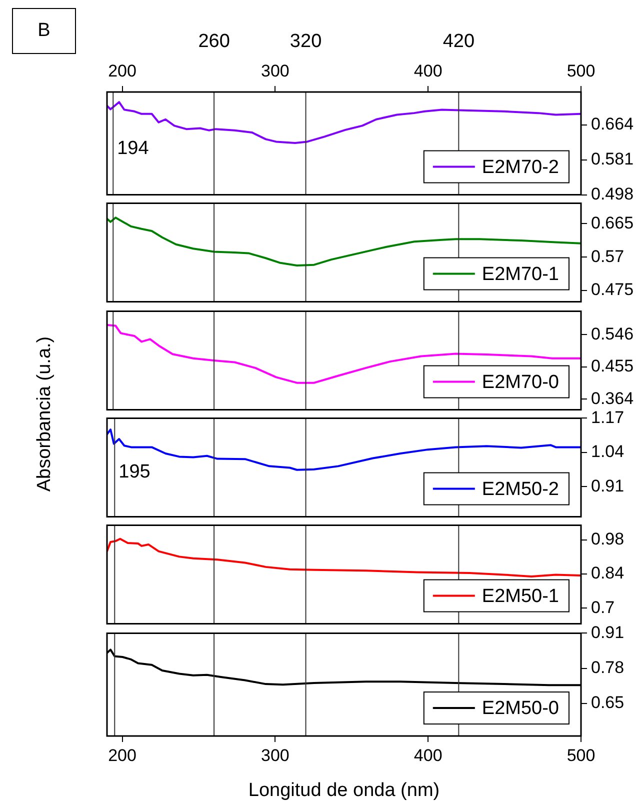  Describe the element at coordinates (612, 159) in the screenshot. I see `y-tick-label: 0.581` at that location.